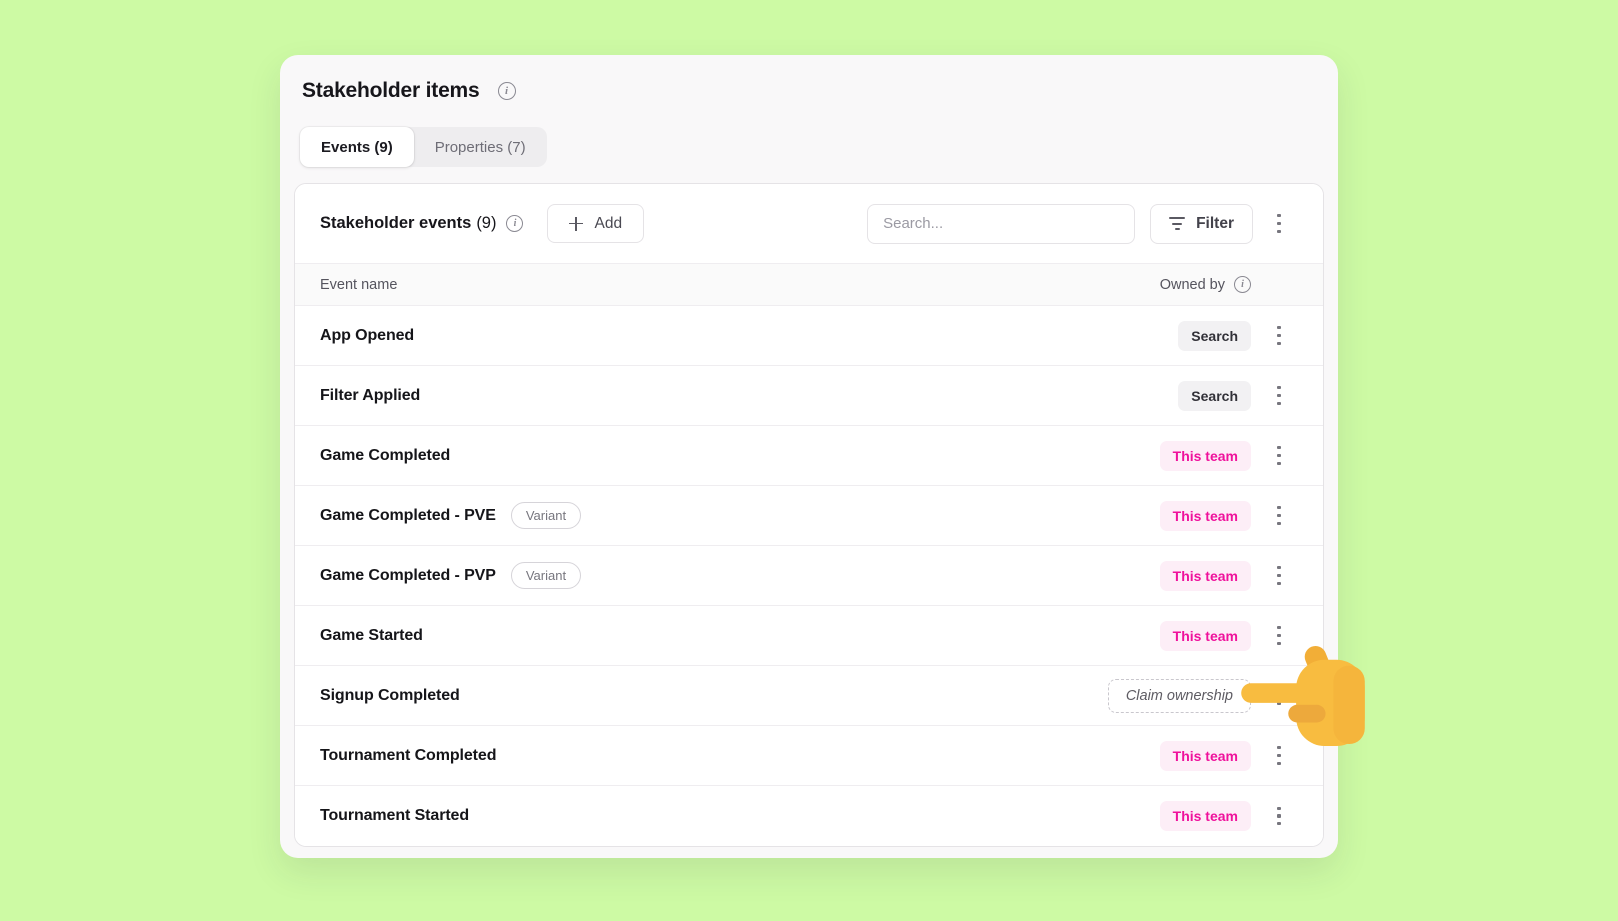 The width and height of the screenshot is (1618, 921). Describe the element at coordinates (408, 755) in the screenshot. I see `event-name: Tournament Completed` at that location.